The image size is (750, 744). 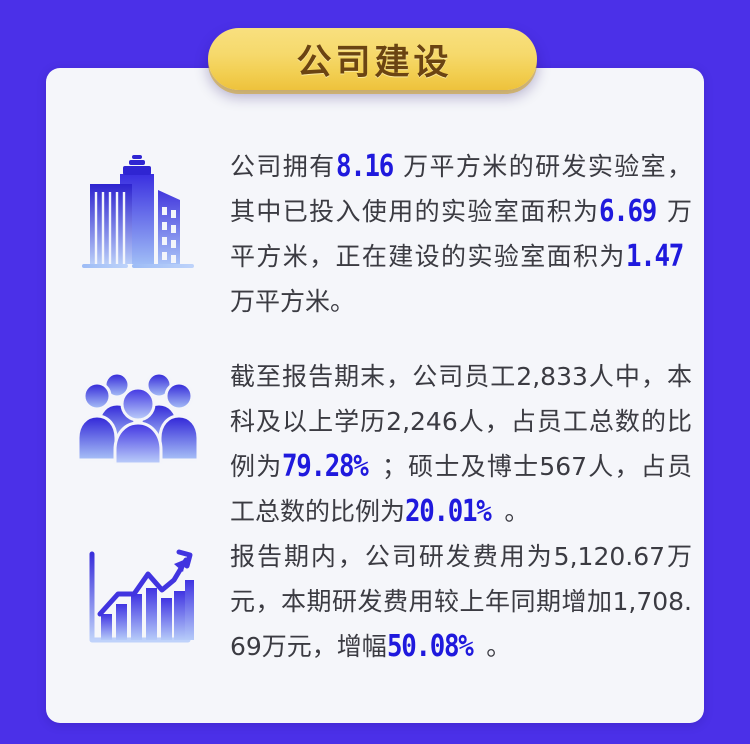 I want to click on people-icon-cell, so click(x=138, y=409).